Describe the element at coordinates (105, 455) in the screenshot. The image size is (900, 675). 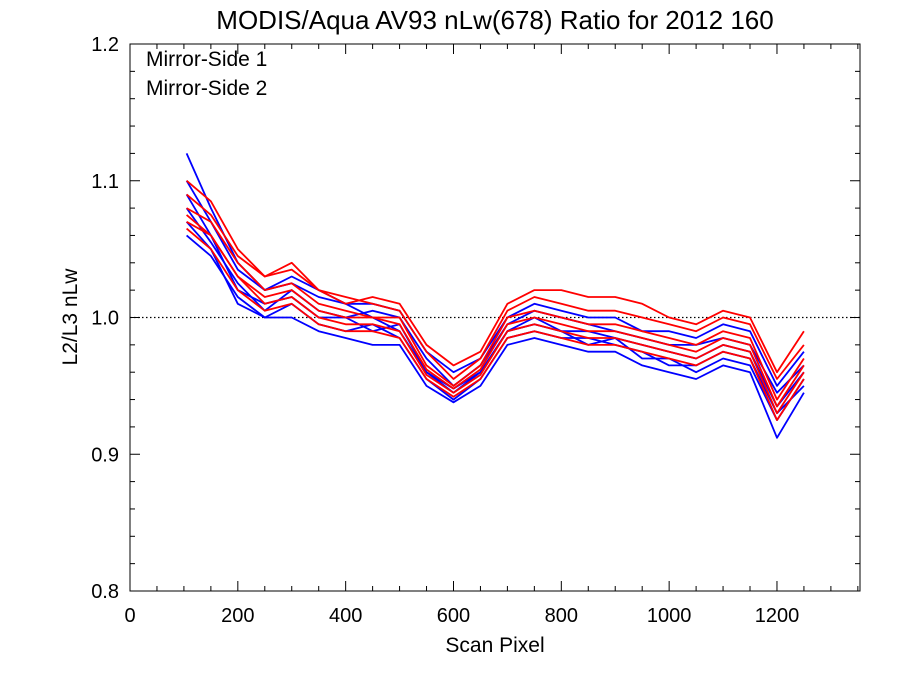
I see `y-tick-label: 0.9` at that location.